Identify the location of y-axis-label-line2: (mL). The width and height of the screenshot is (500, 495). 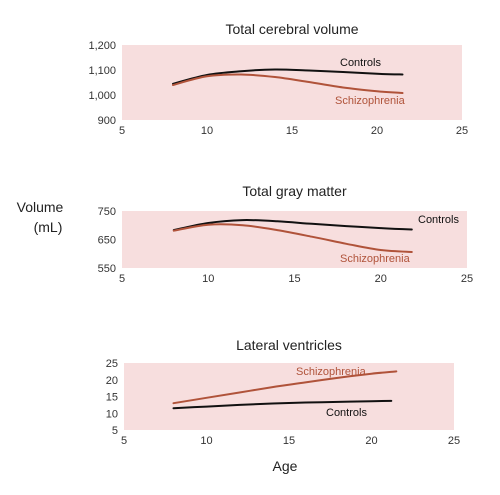
(48, 227).